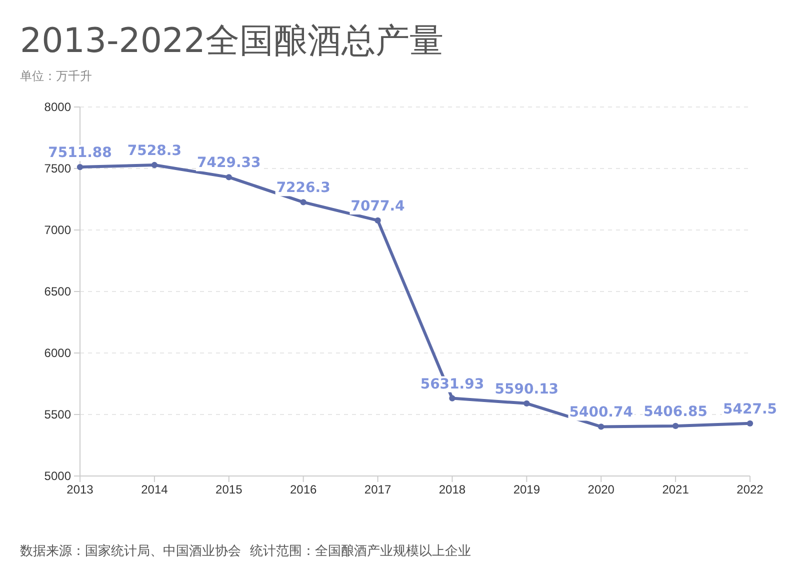 Image resolution: width=800 pixels, height=576 pixels. I want to click on y-tick-label: 6500, so click(58, 291).